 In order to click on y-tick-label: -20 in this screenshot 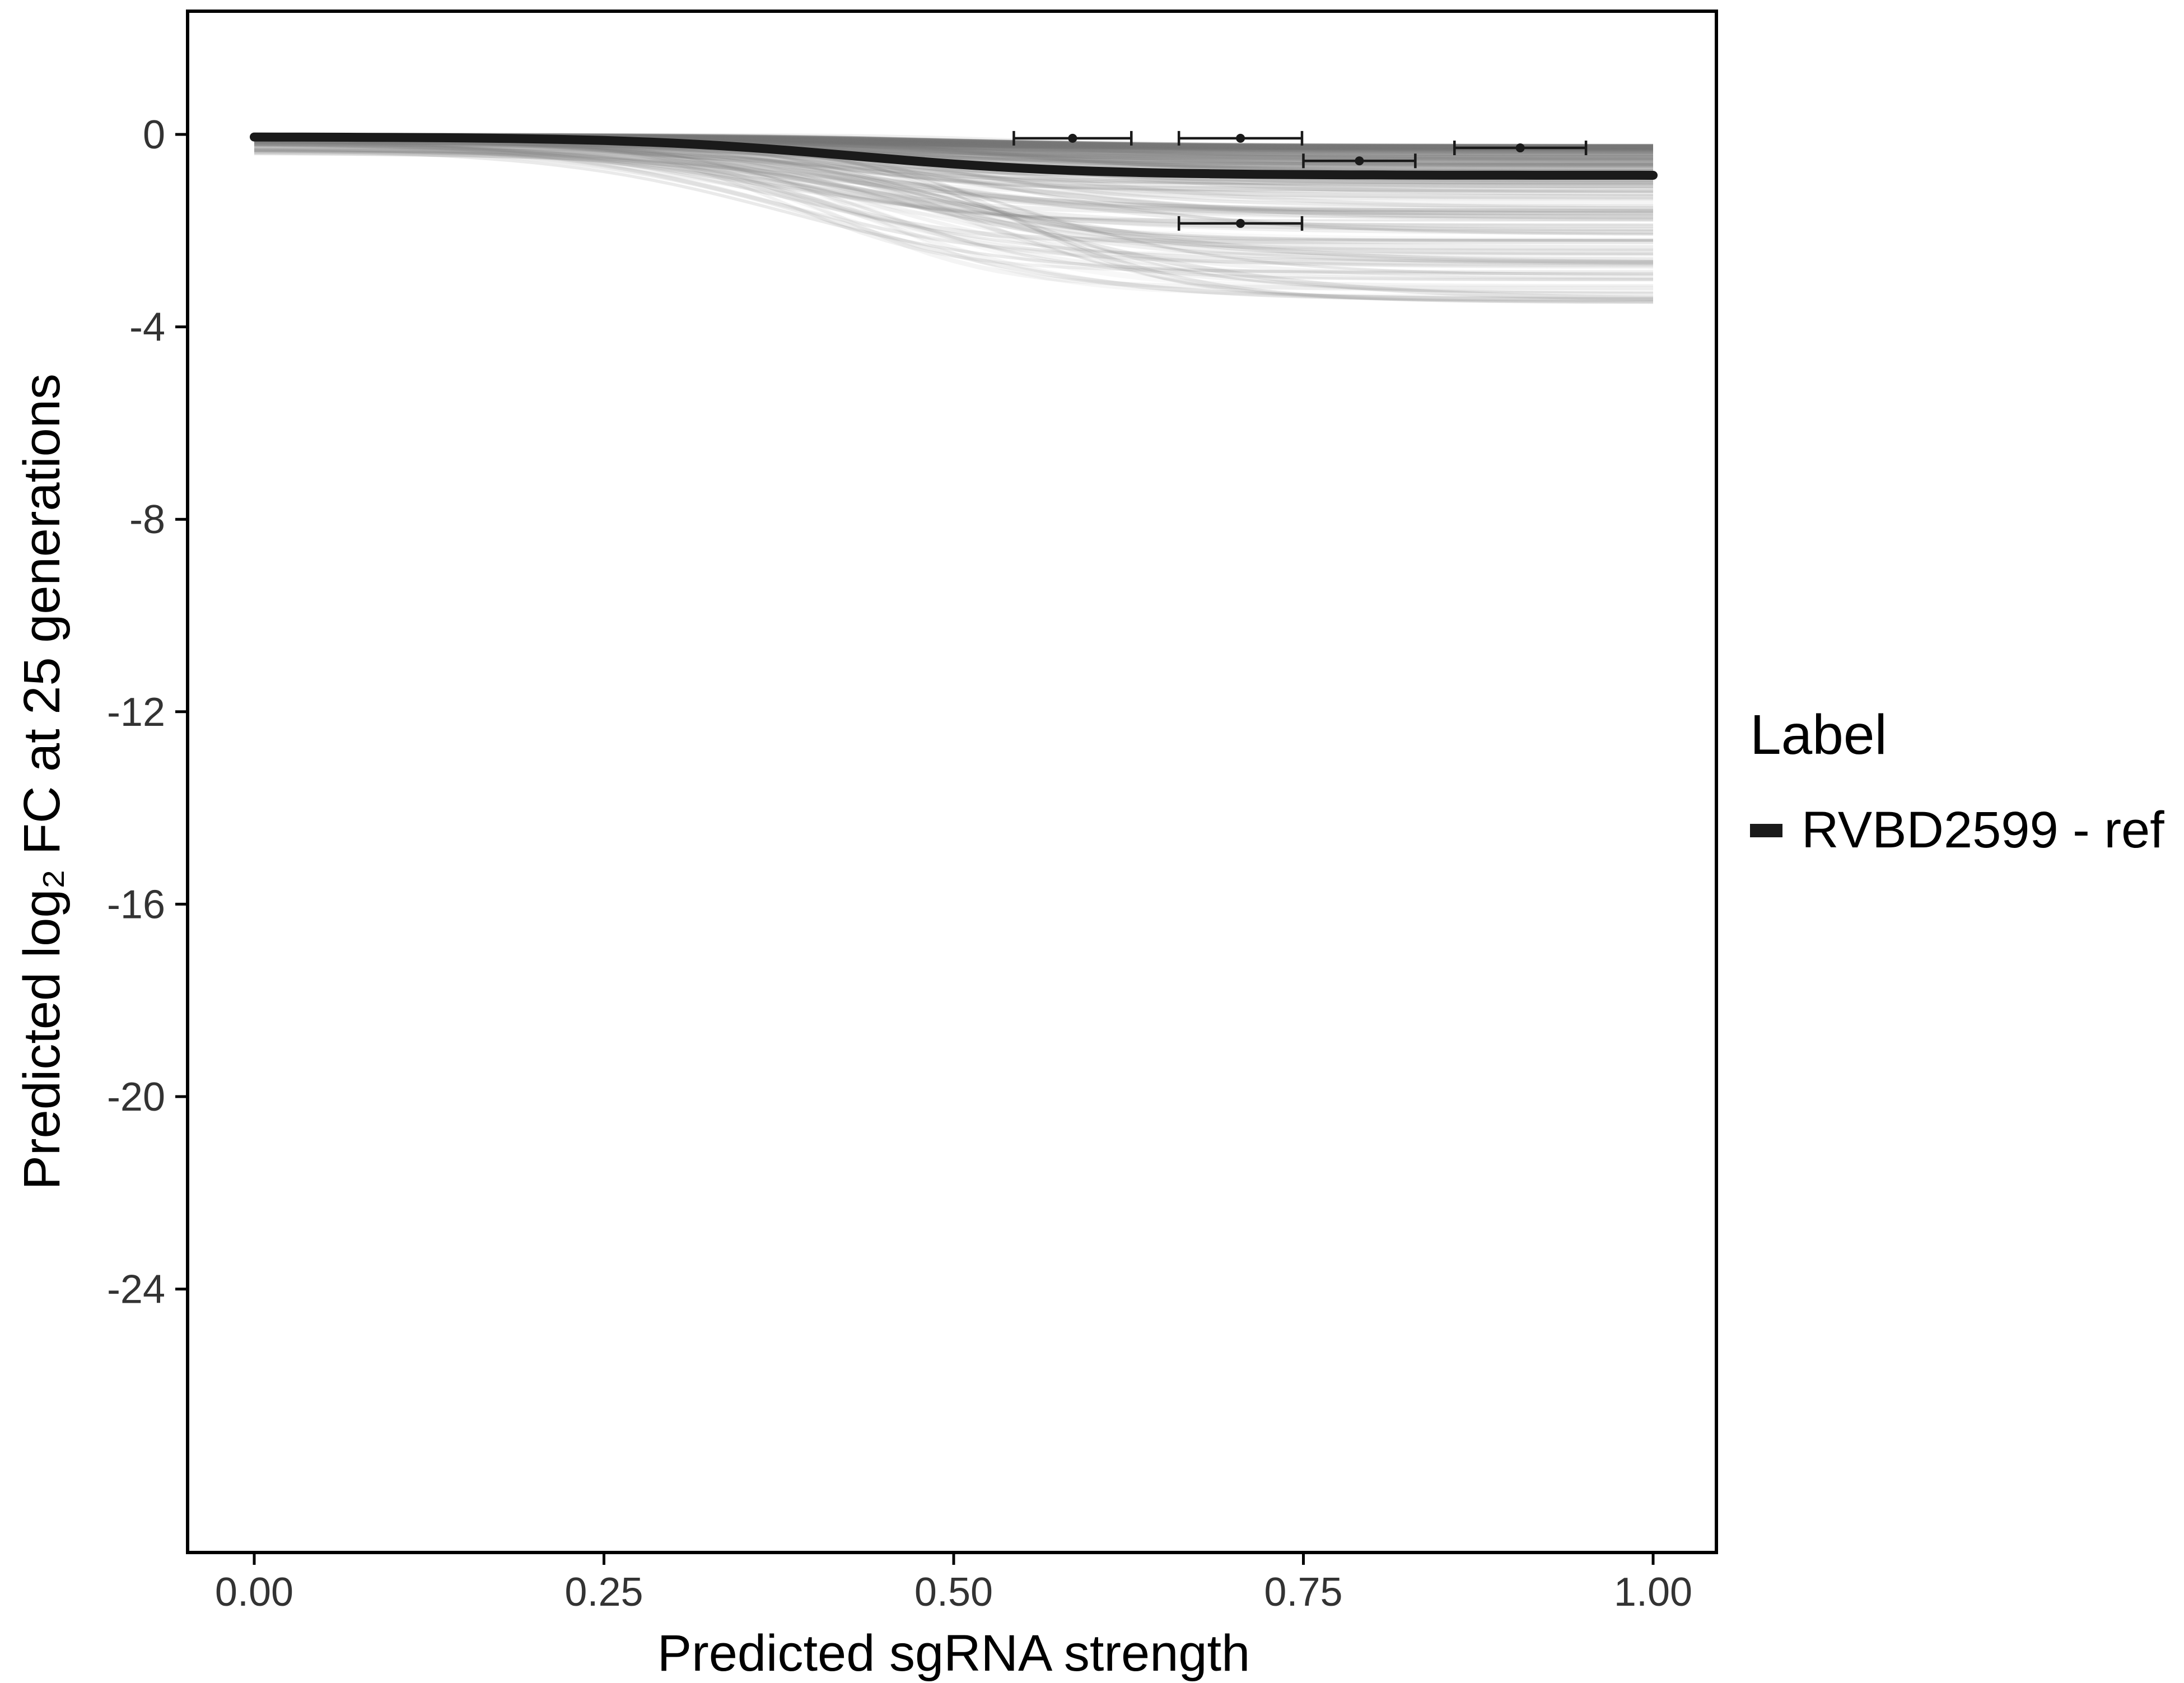, I will do `click(136, 1097)`.